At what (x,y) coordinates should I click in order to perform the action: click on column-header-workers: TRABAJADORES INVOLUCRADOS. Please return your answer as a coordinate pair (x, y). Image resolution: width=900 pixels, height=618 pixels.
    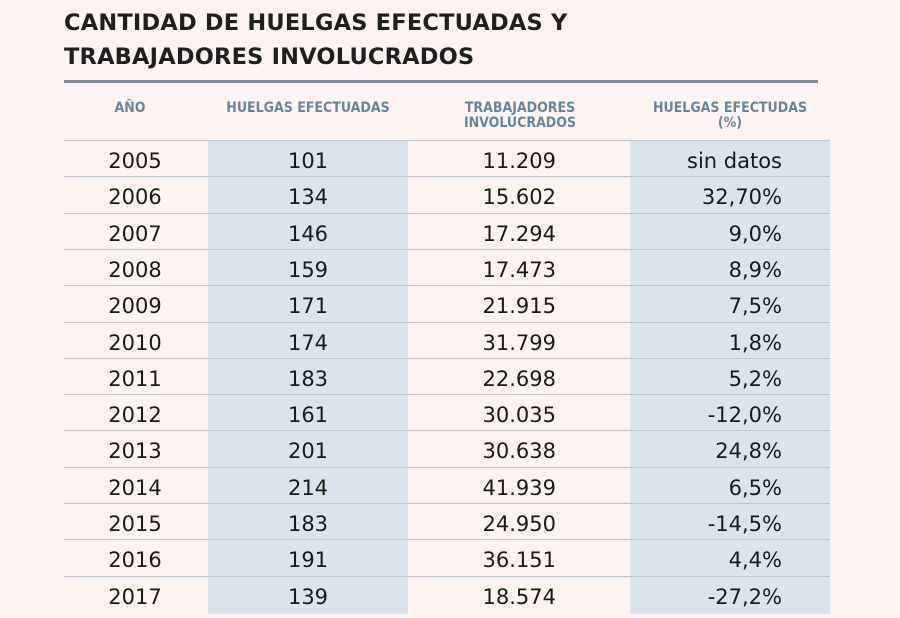
    Looking at the image, I should click on (520, 116).